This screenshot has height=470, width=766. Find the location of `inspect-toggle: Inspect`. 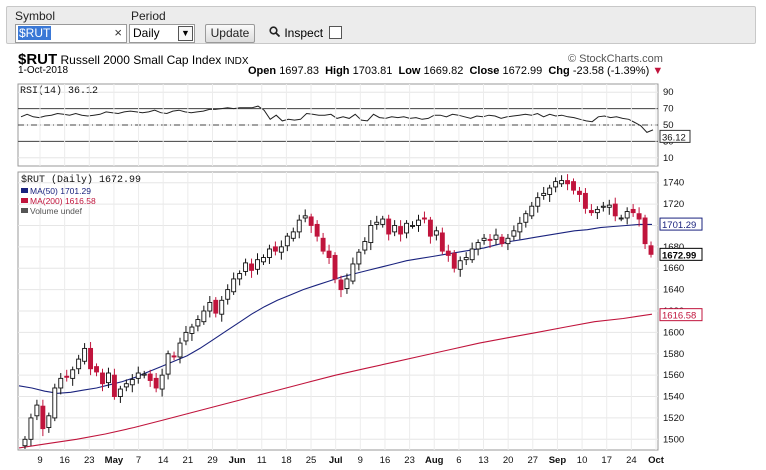

inspect-toggle: Inspect is located at coordinates (296, 33).